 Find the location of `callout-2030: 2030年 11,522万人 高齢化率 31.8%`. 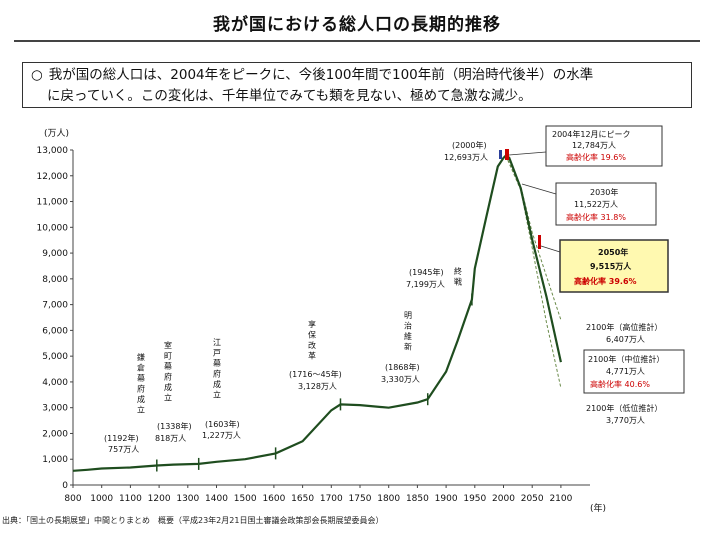

callout-2030: 2030年 11,522万人 高齢化率 31.8% is located at coordinates (589, 204).